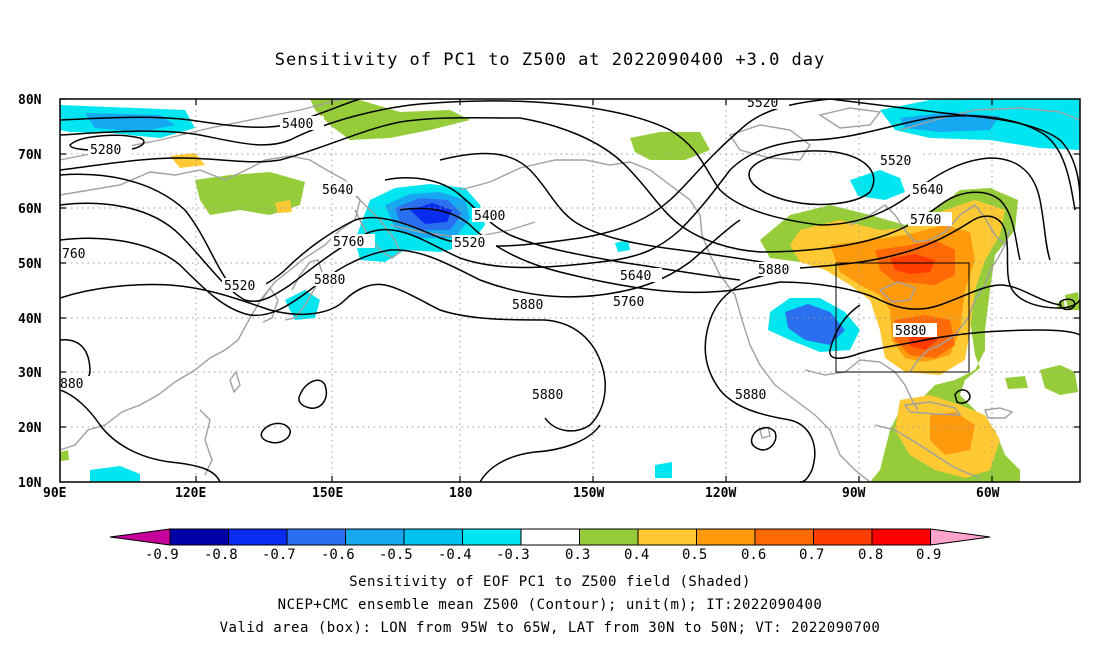 The width and height of the screenshot is (1100, 650). I want to click on contour-label-5880-pacific: 5880, so click(547, 395).